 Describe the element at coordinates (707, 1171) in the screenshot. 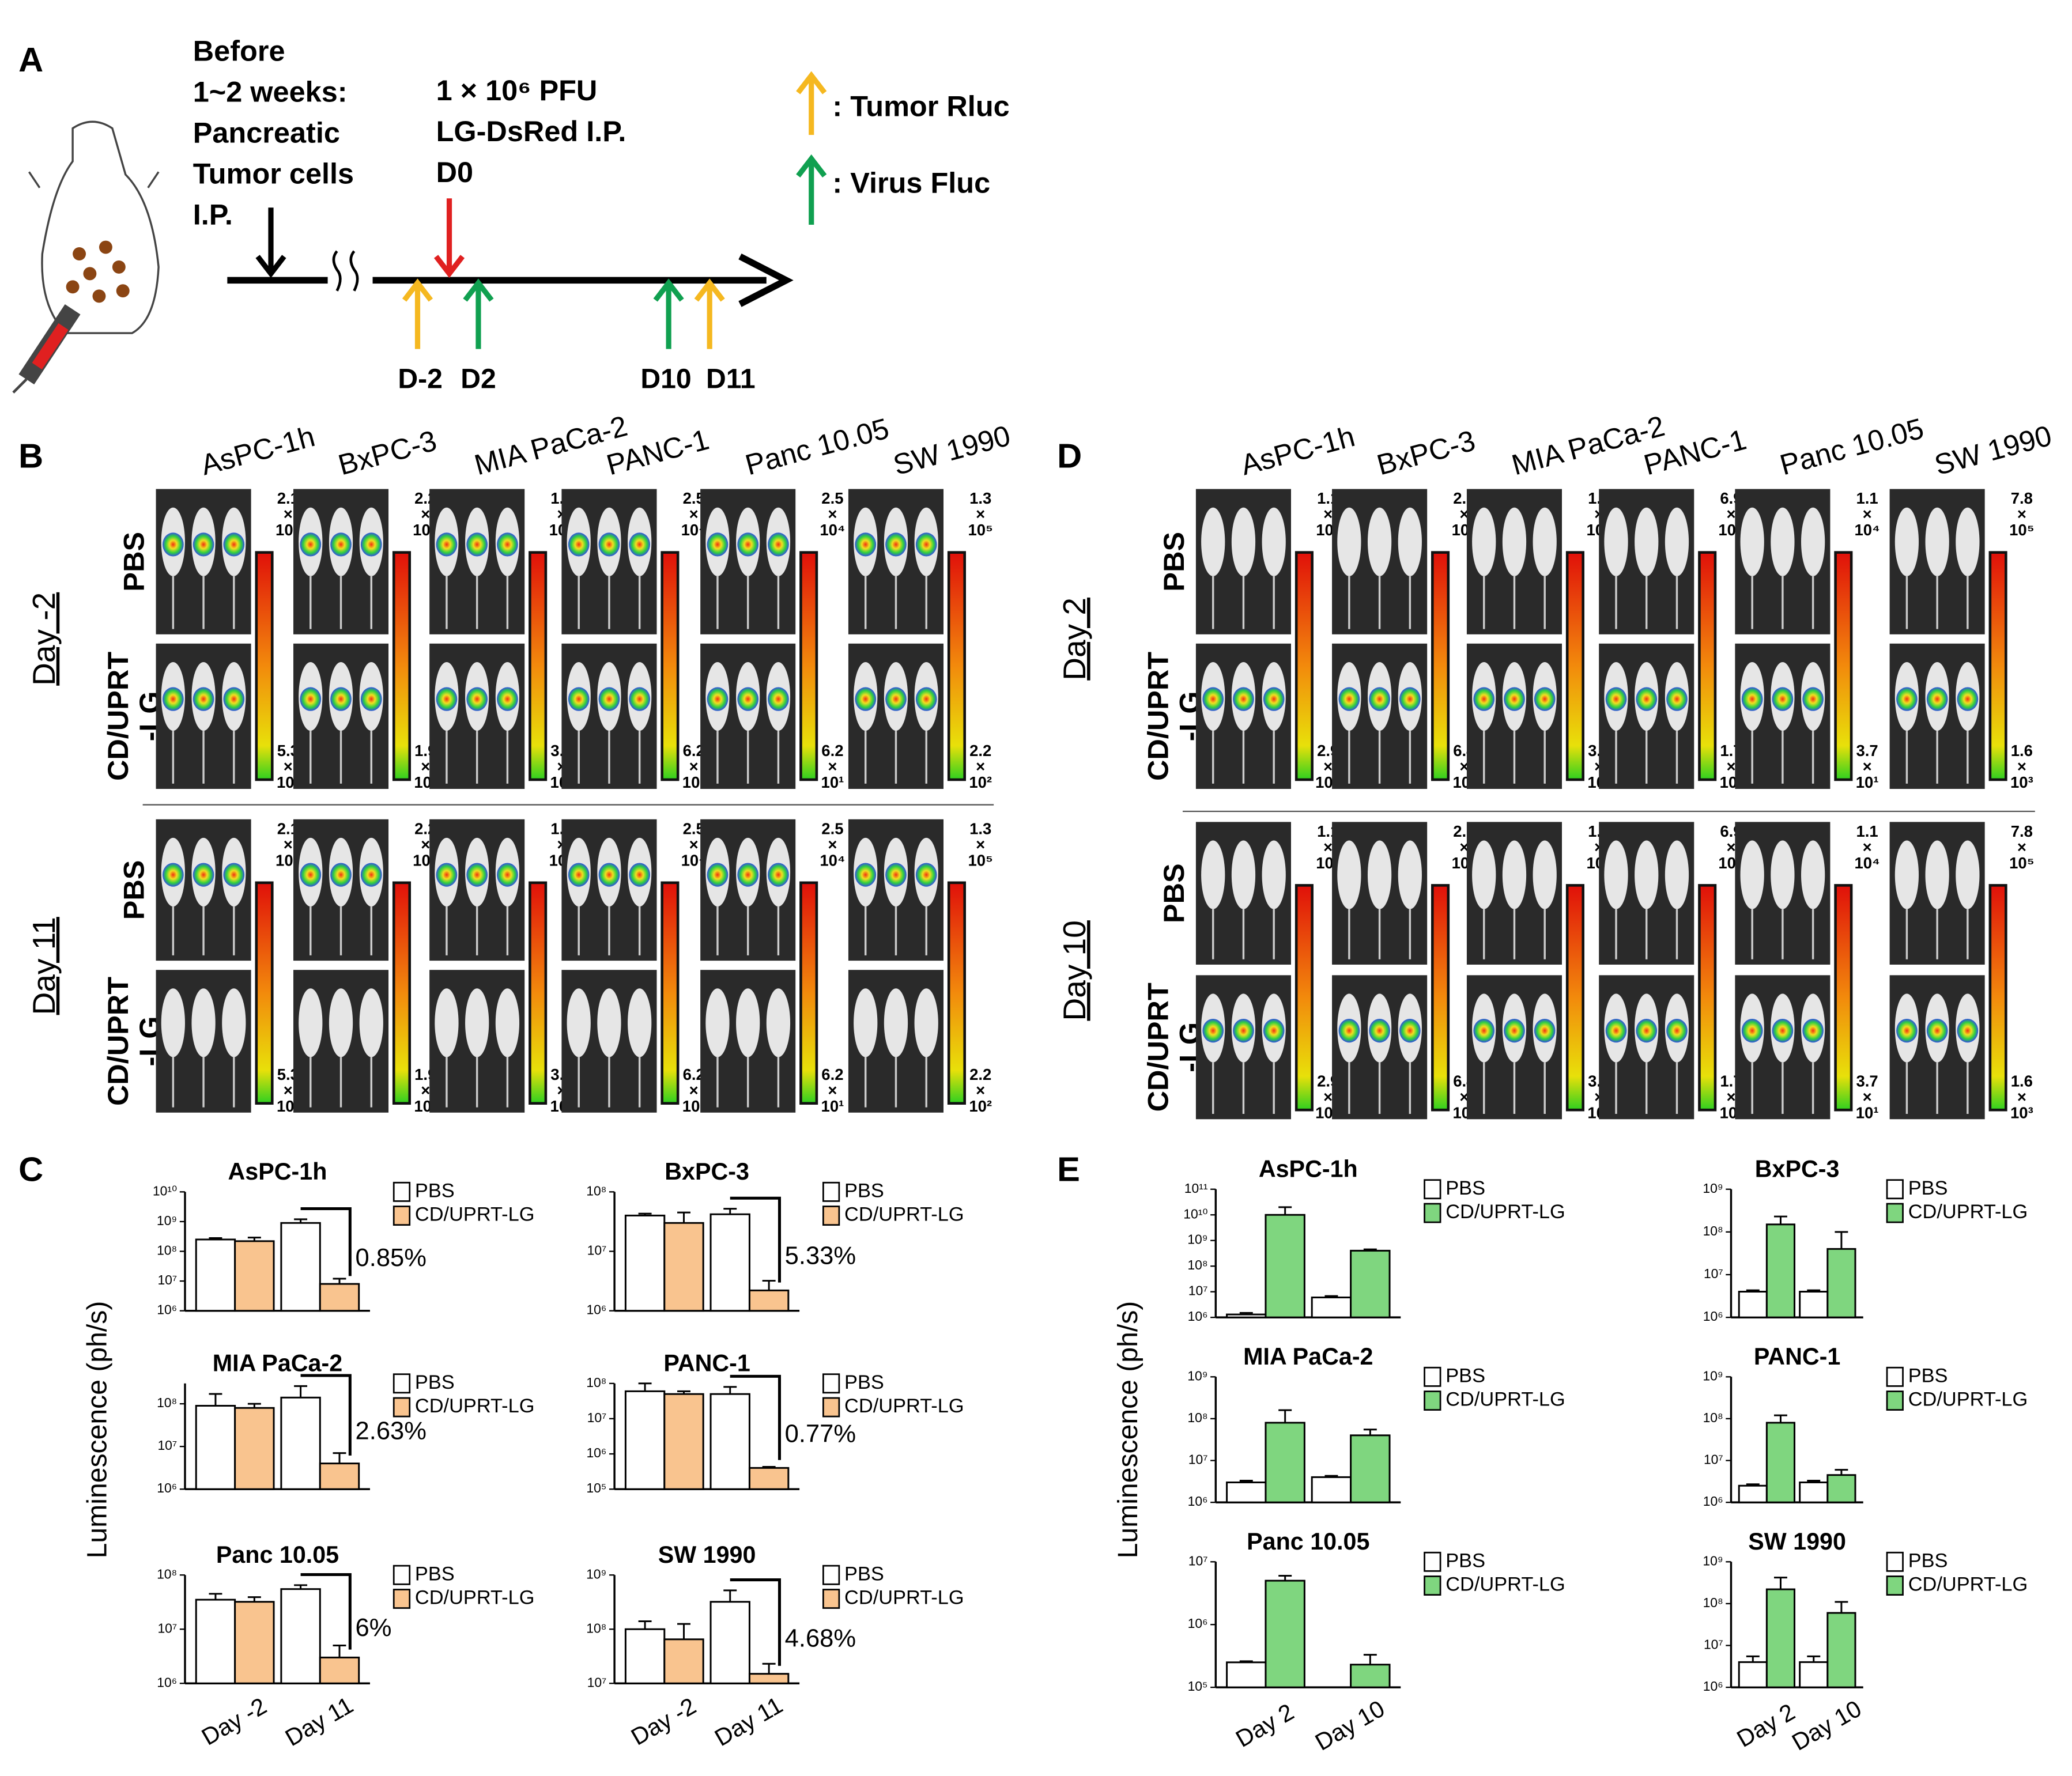

I see `chart-title: BxPC-3` at that location.